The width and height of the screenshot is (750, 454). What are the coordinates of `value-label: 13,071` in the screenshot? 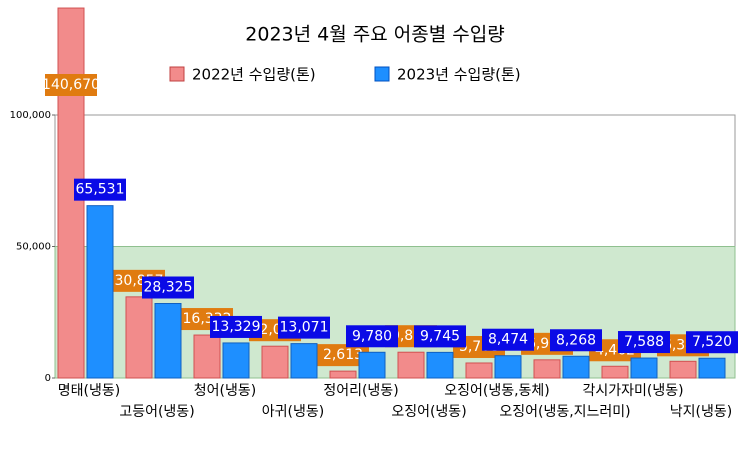 It's located at (304, 328).